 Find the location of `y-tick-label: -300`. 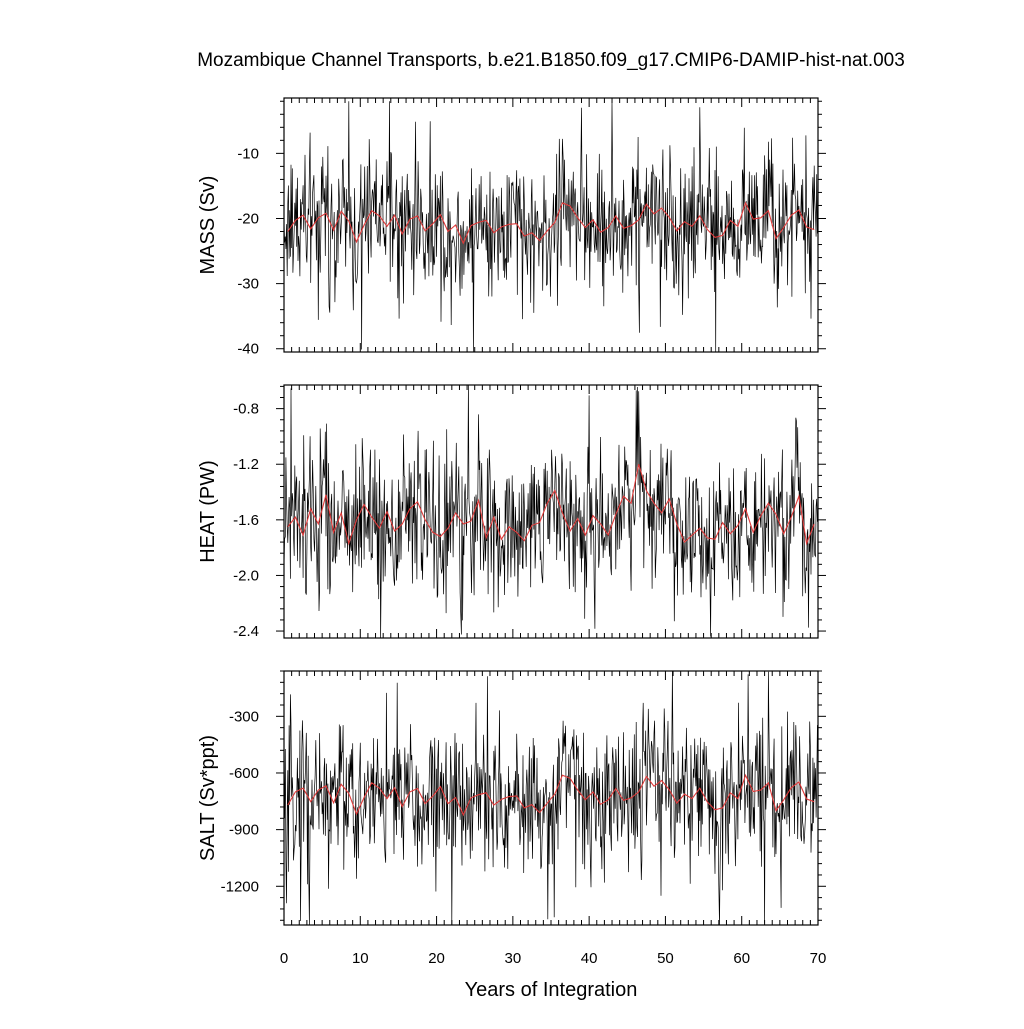

y-tick-label: -300 is located at coordinates (244, 716).